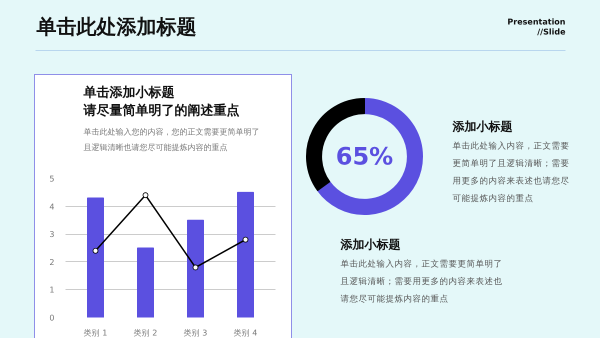  What do you see at coordinates (52, 179) in the screenshot?
I see `y-tick-label: 5` at bounding box center [52, 179].